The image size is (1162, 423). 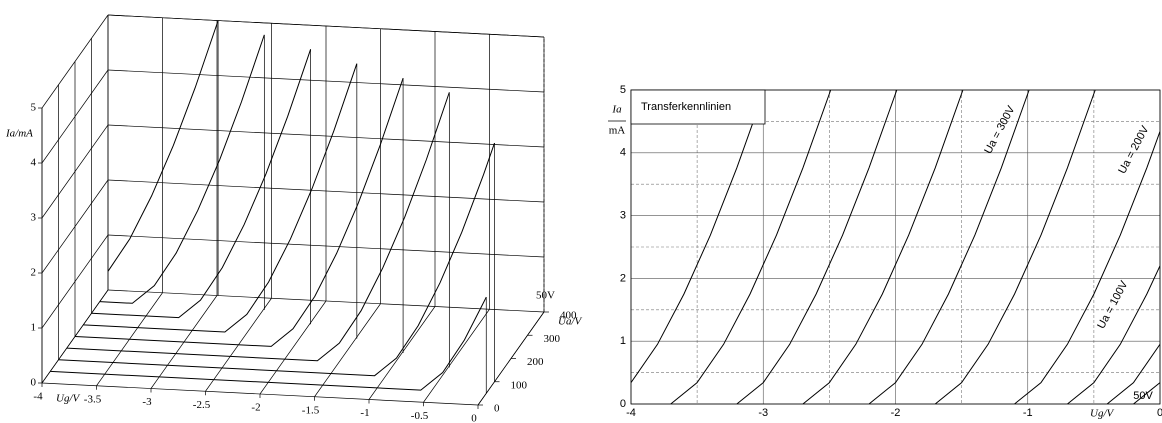 What do you see at coordinates (519, 385) in the screenshot?
I see `z-tick-label: 100` at bounding box center [519, 385].